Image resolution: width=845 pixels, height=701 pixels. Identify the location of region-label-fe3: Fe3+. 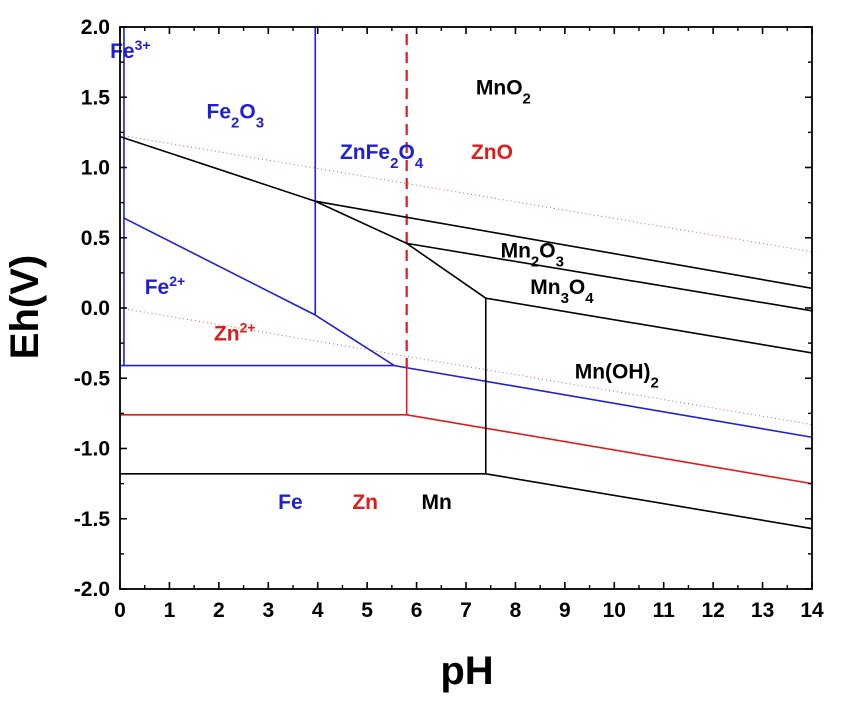
(130, 50).